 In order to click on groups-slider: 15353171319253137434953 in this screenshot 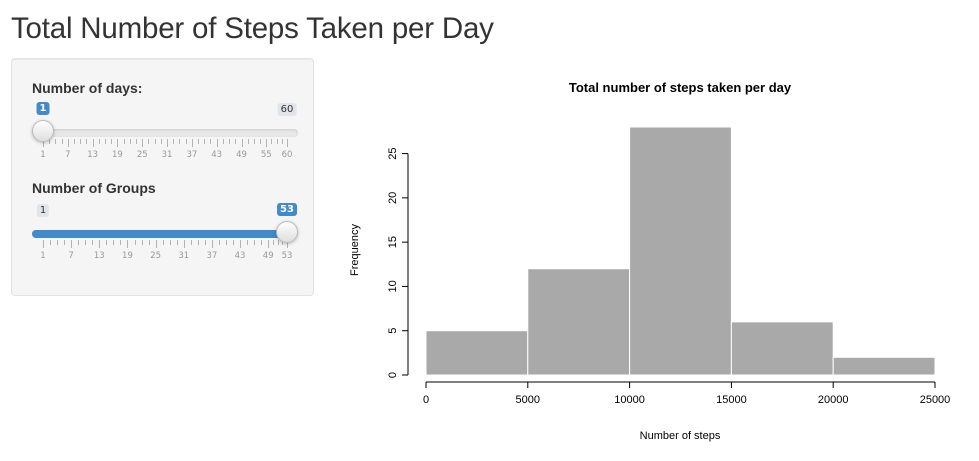, I will do `click(165, 210)`.